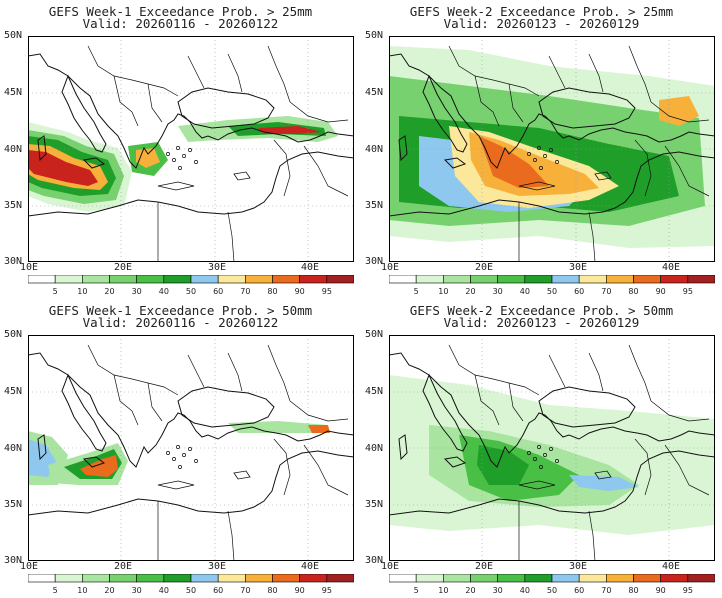  What do you see at coordinates (374, 504) in the screenshot?
I see `lat-label-35n: 35N` at bounding box center [374, 504].